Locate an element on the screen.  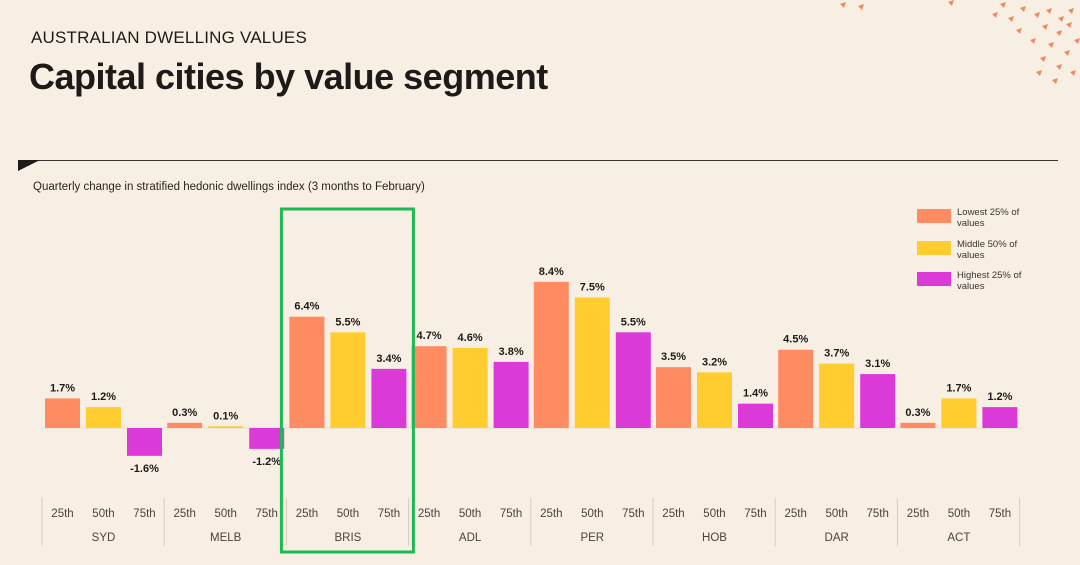
legend-swatch-lowest is located at coordinates (934, 216).